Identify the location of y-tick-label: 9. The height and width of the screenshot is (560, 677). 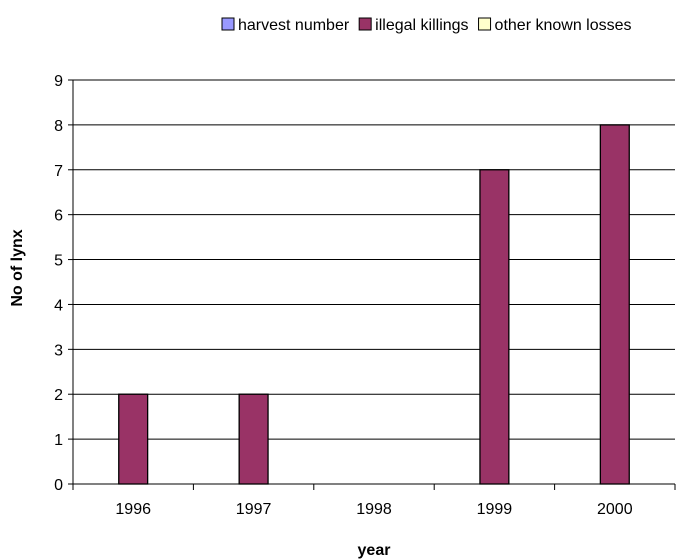
(58, 81).